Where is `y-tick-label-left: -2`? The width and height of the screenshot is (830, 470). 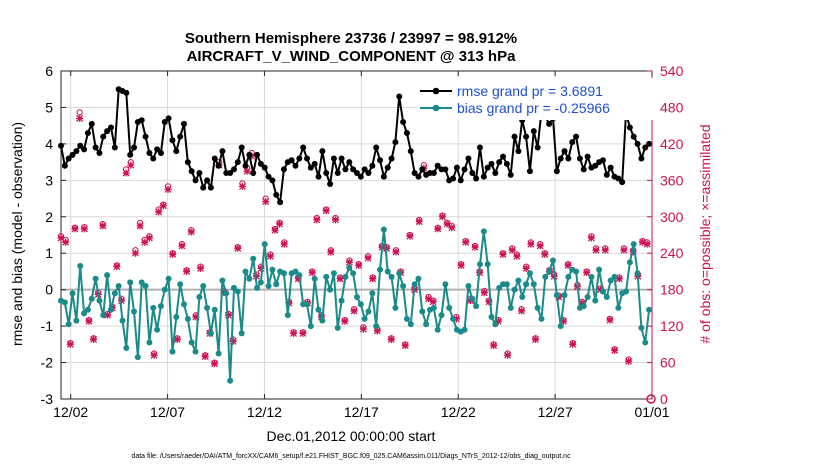
y-tick-label-left: -2 is located at coordinates (47, 363).